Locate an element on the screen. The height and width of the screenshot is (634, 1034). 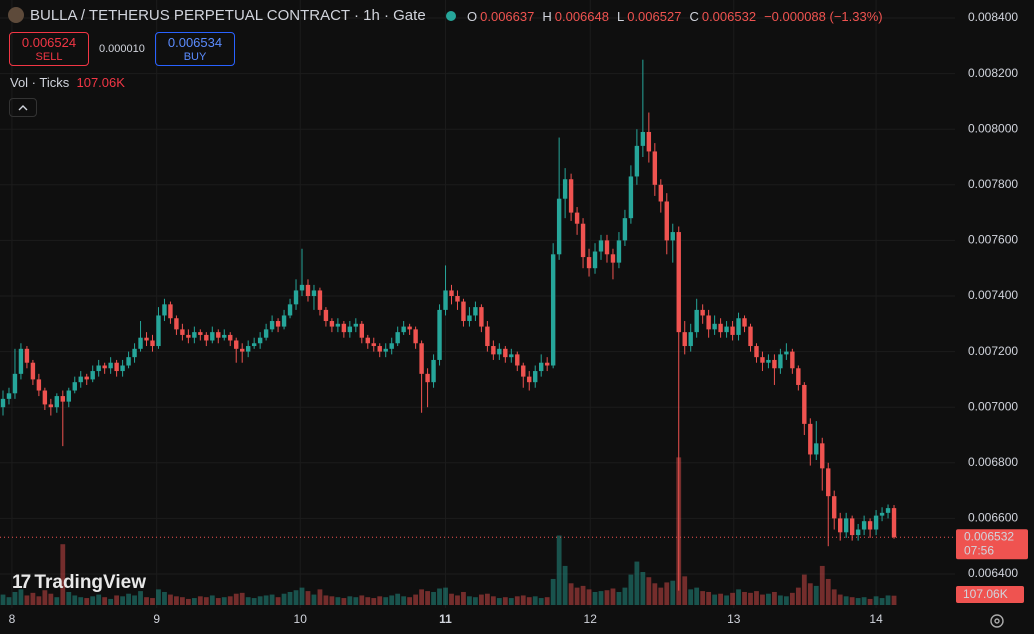
ohlc-label: O is located at coordinates (472, 16).